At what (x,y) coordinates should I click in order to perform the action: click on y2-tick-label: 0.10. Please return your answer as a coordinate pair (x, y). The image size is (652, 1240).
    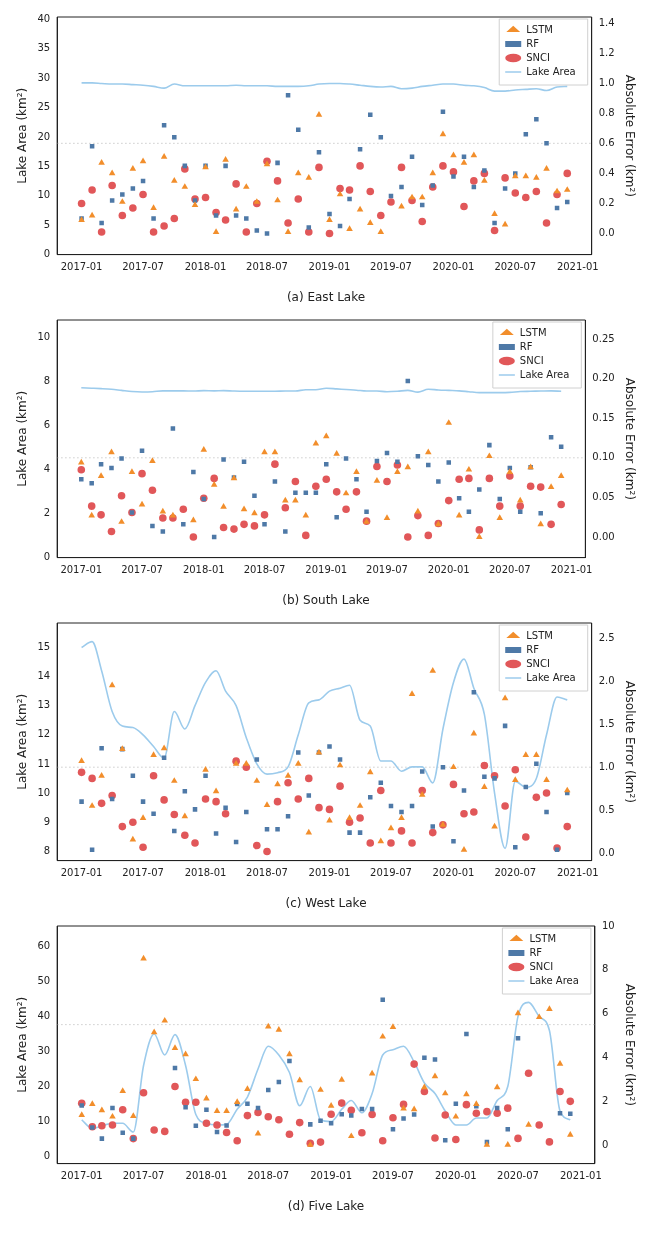
    Looking at the image, I should click on (603, 457).